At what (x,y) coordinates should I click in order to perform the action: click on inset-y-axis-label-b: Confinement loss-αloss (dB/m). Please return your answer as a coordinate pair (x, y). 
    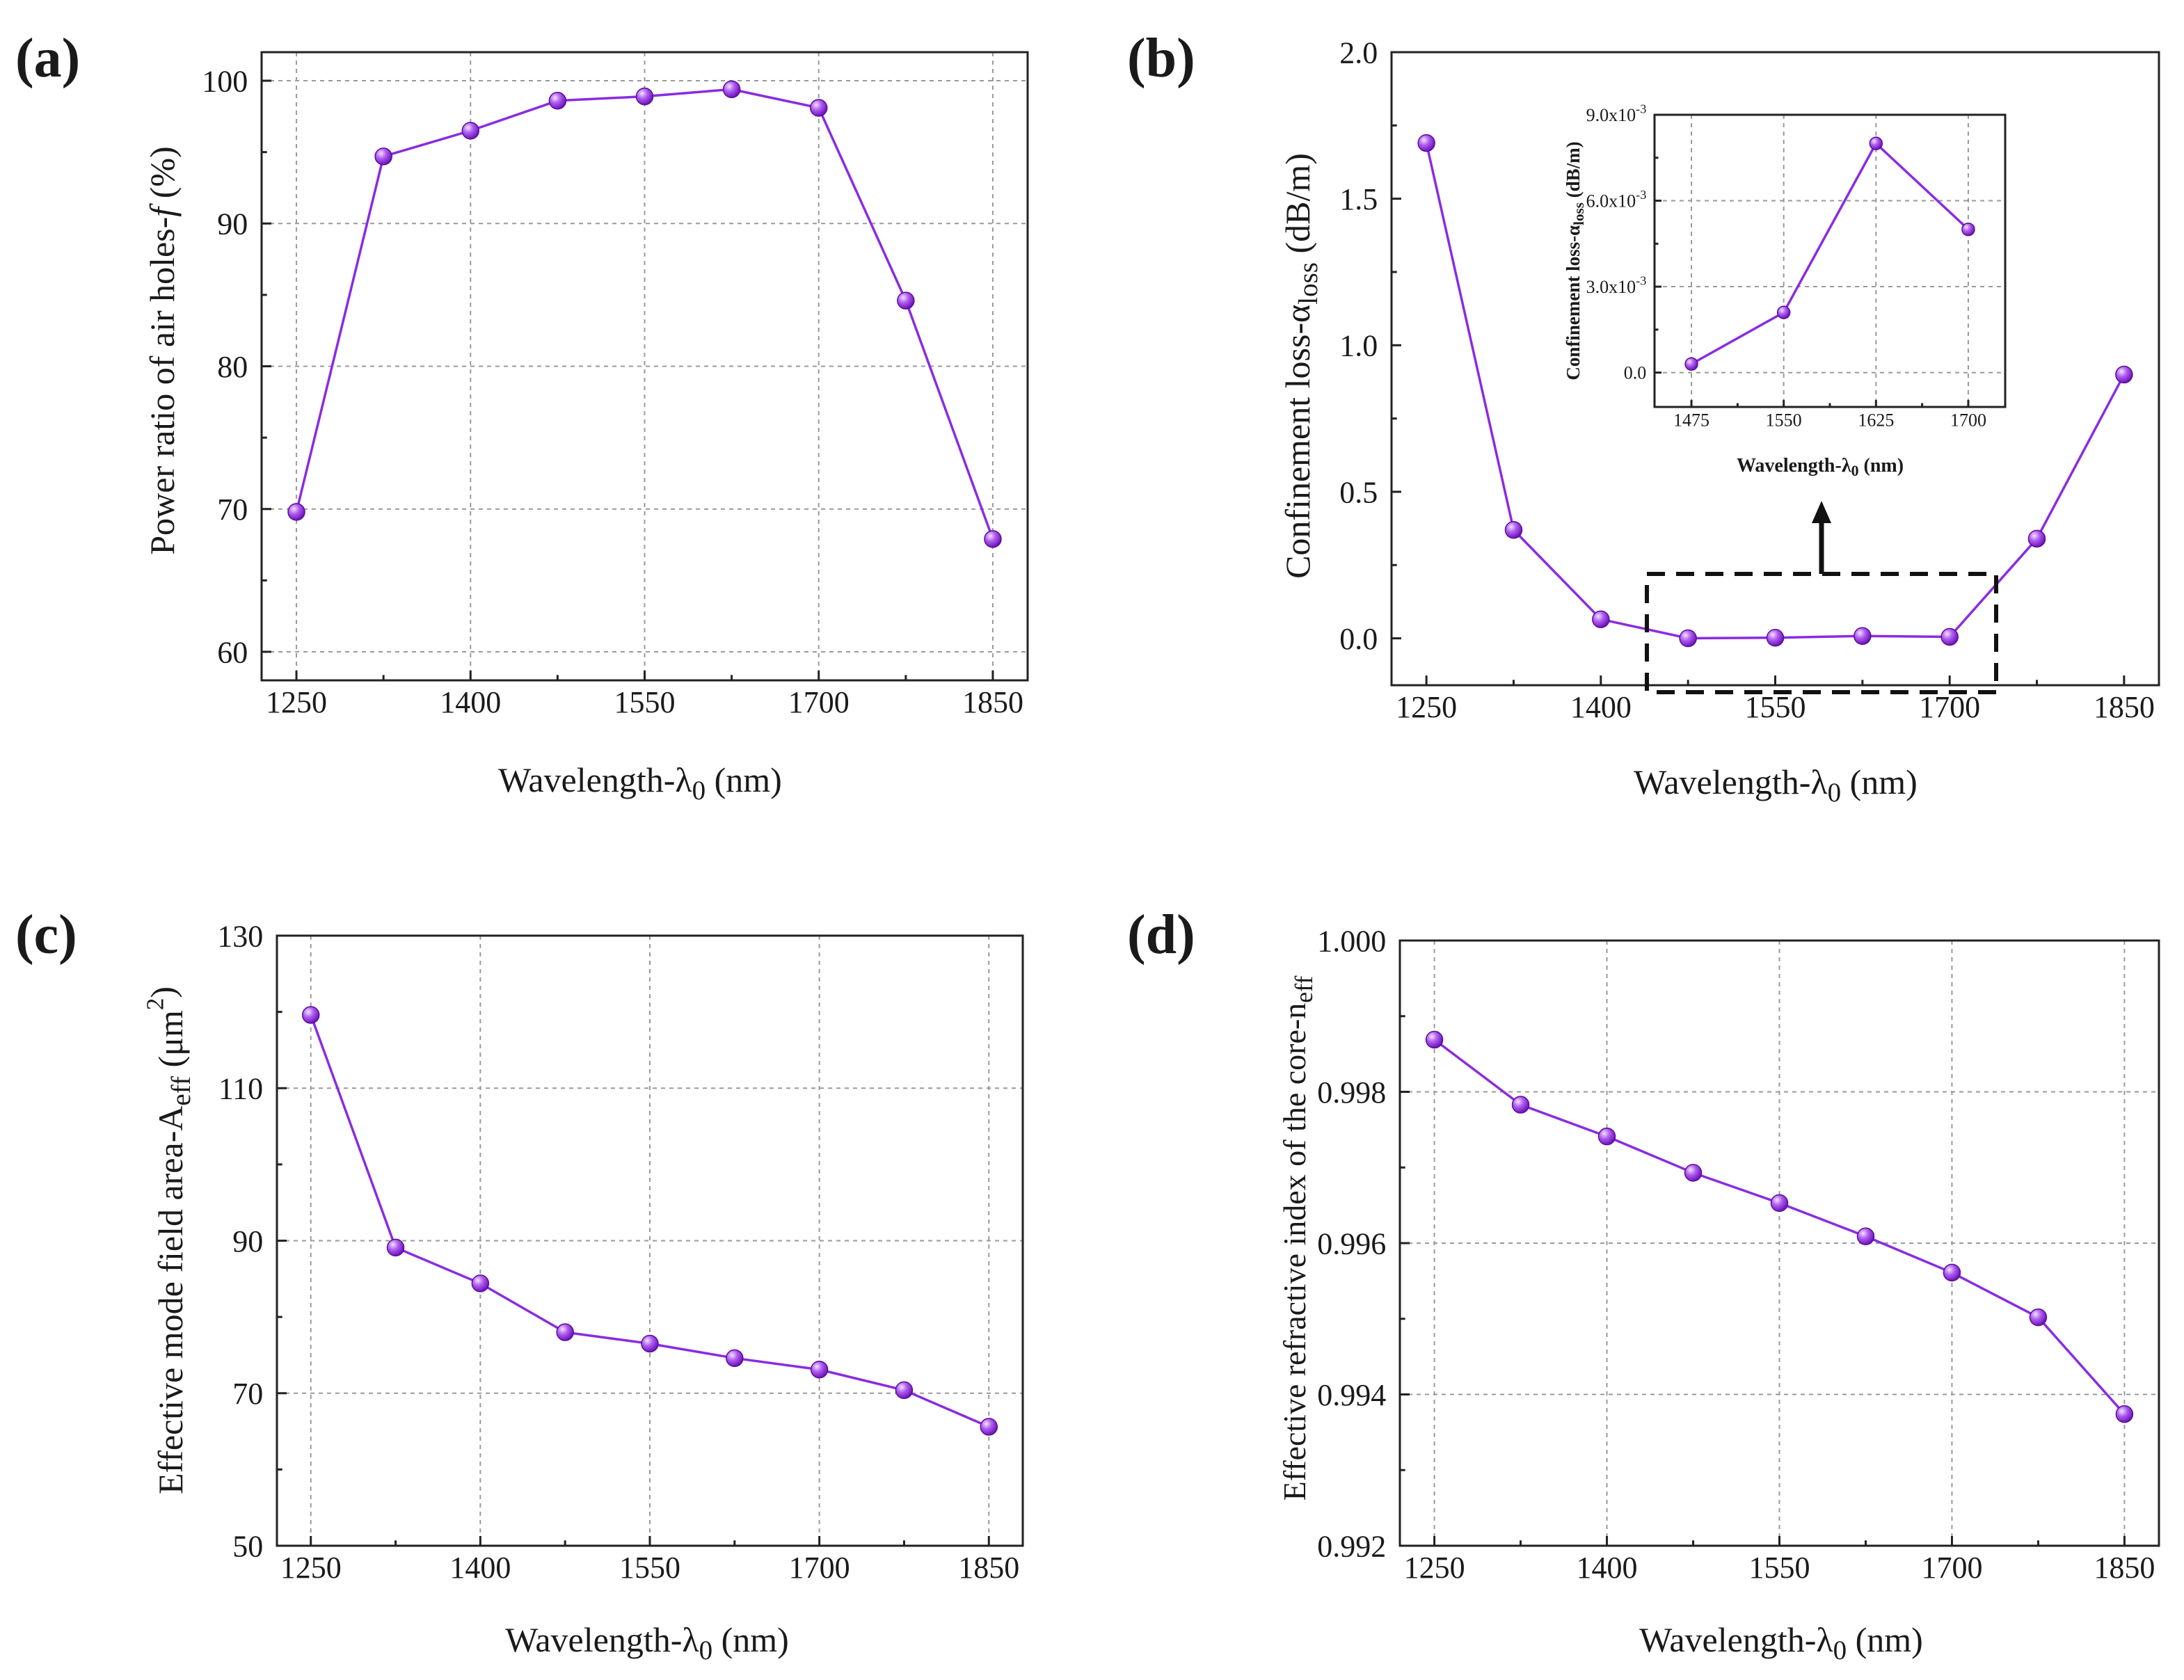
    Looking at the image, I should click on (1575, 260).